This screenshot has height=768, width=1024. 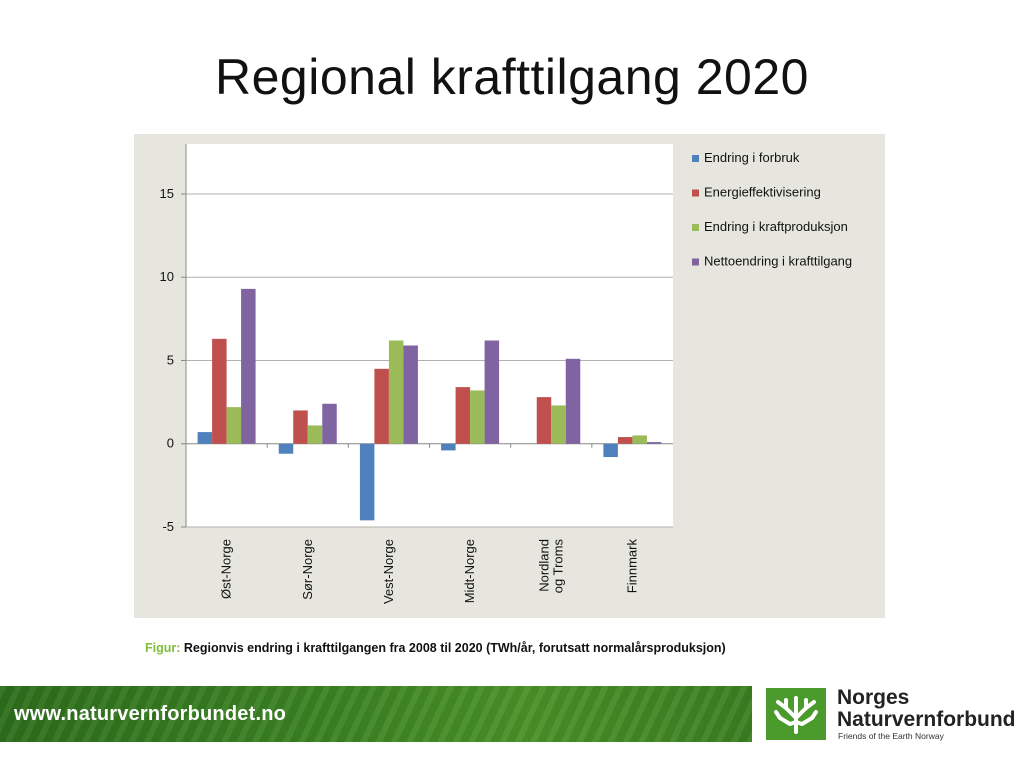 I want to click on x-category-label: Sør-Norge, so click(x=307, y=569).